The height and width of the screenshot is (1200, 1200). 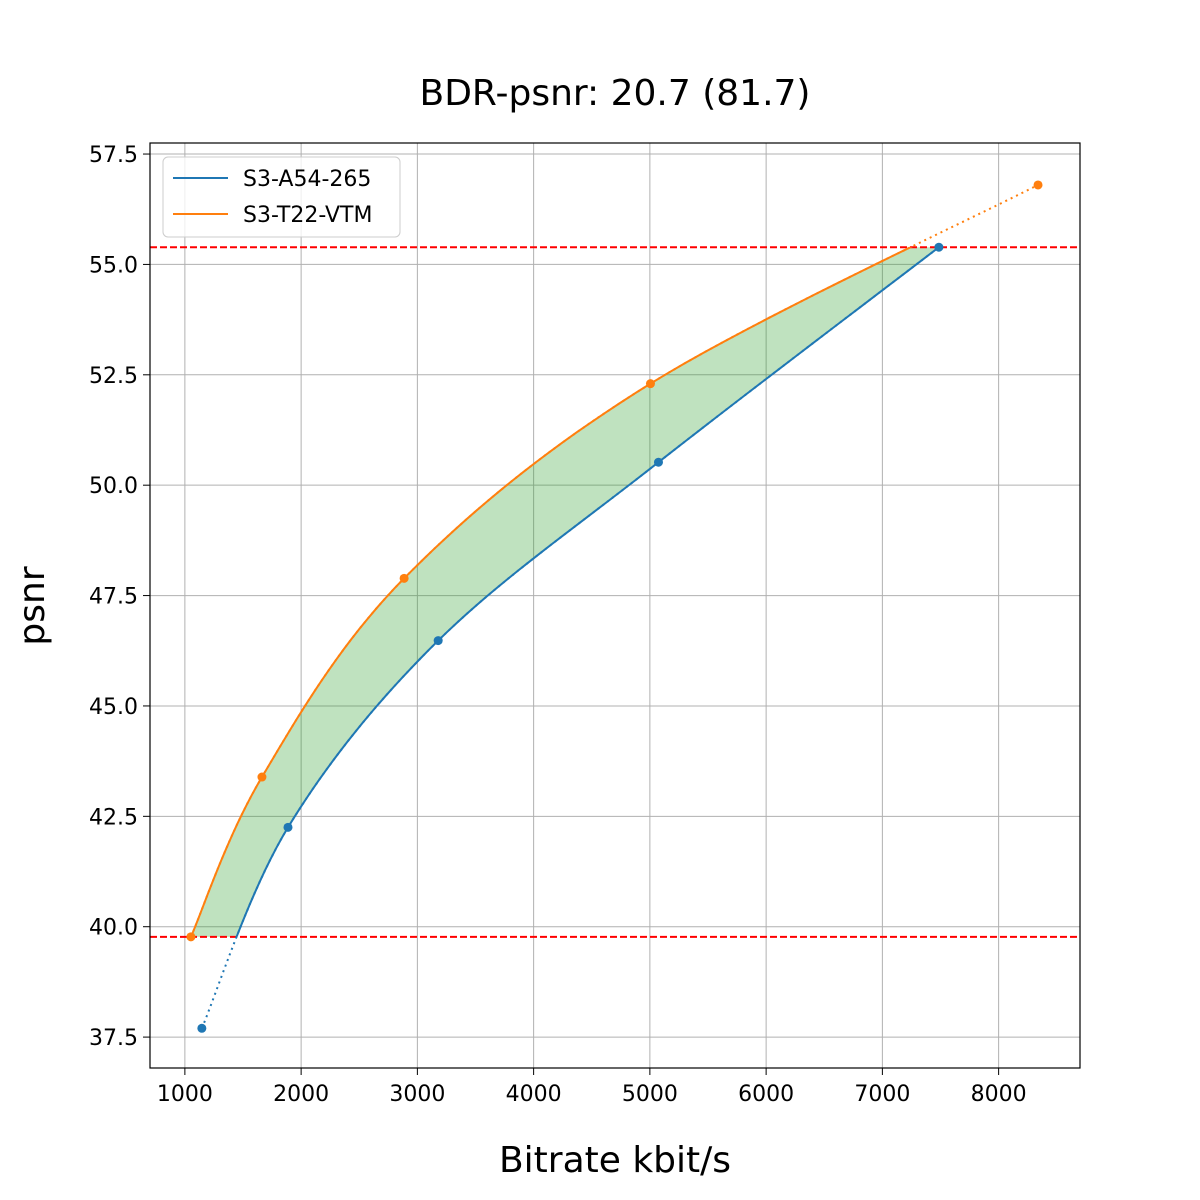 I want to click on x-tick-label: 2000, so click(x=301, y=1094).